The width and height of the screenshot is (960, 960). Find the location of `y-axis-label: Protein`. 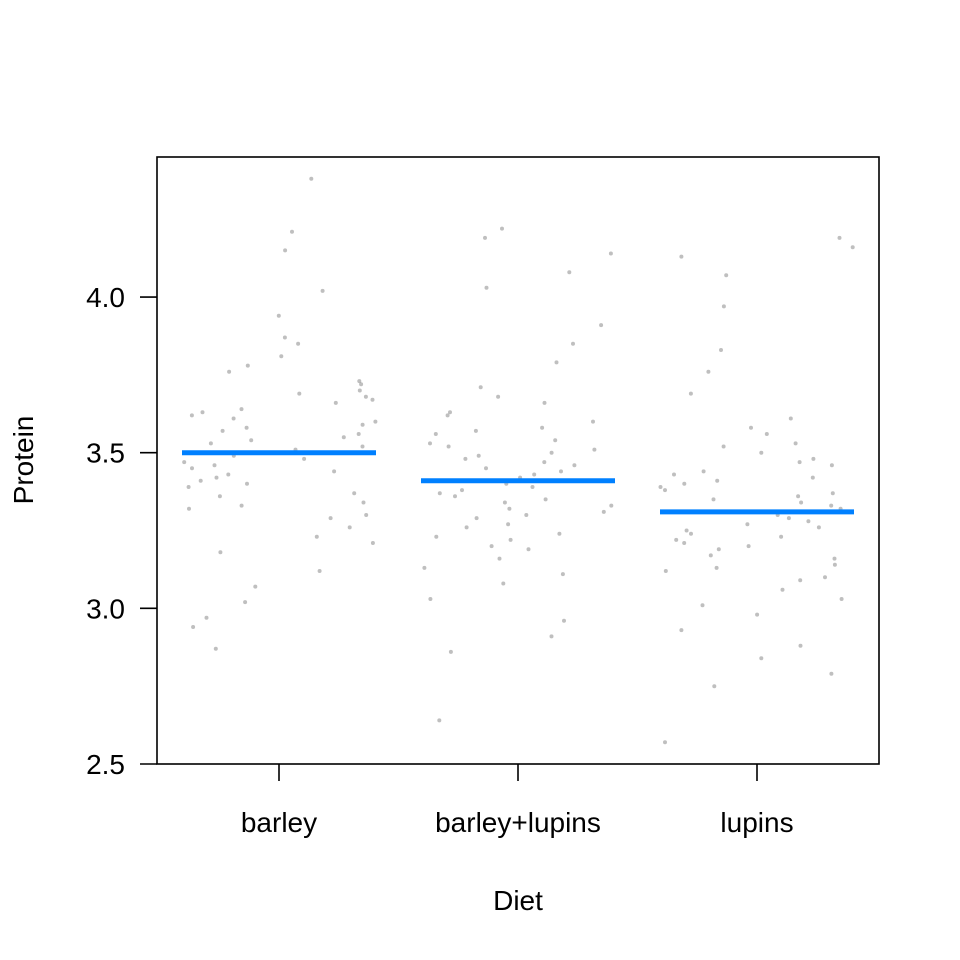

y-axis-label: Protein is located at coordinates (23, 460).